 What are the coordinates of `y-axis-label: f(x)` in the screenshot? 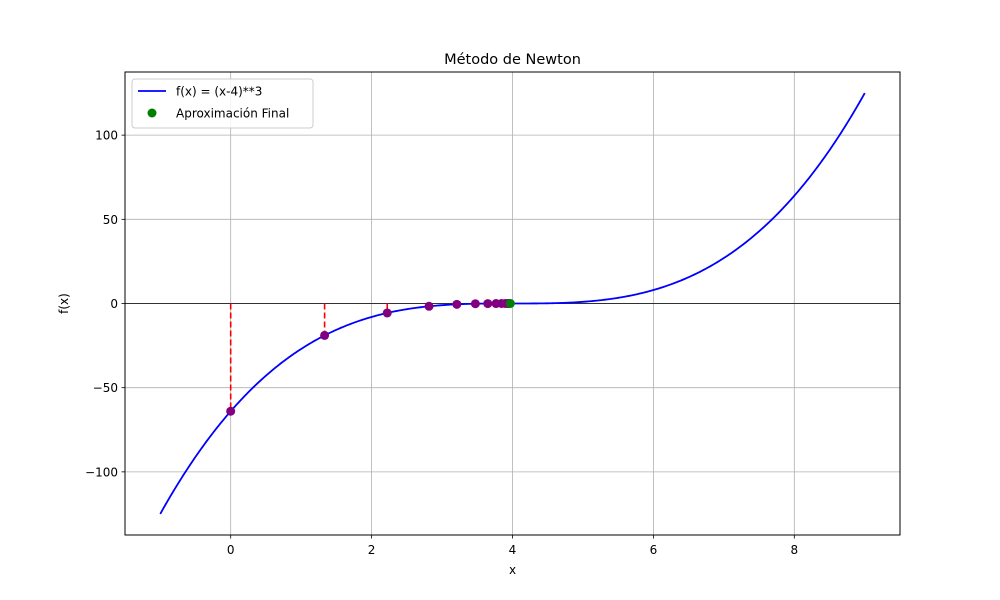 It's located at (64, 303).